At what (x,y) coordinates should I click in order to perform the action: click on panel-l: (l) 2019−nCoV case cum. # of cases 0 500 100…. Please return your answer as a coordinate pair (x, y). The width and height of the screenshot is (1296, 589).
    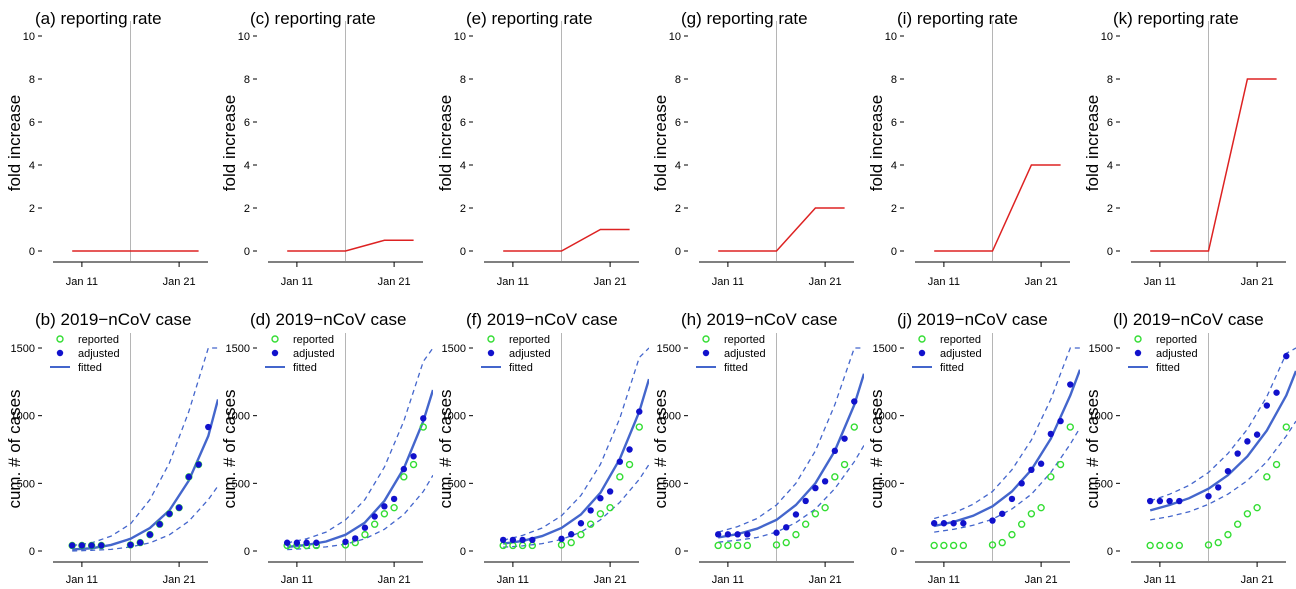
    Looking at the image, I should click on (1189, 448).